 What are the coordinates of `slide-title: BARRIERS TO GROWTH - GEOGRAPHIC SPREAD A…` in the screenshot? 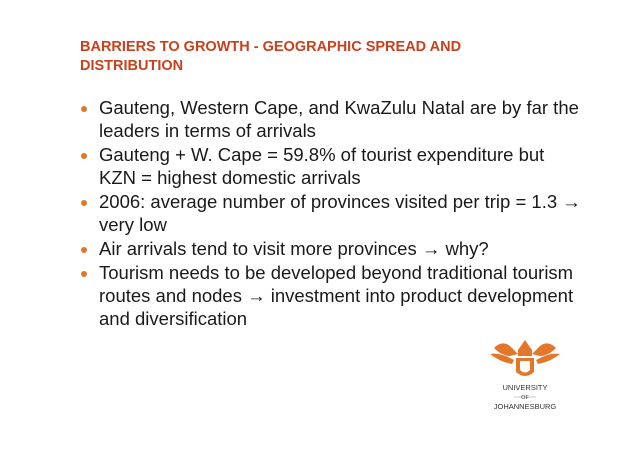 It's located at (271, 56).